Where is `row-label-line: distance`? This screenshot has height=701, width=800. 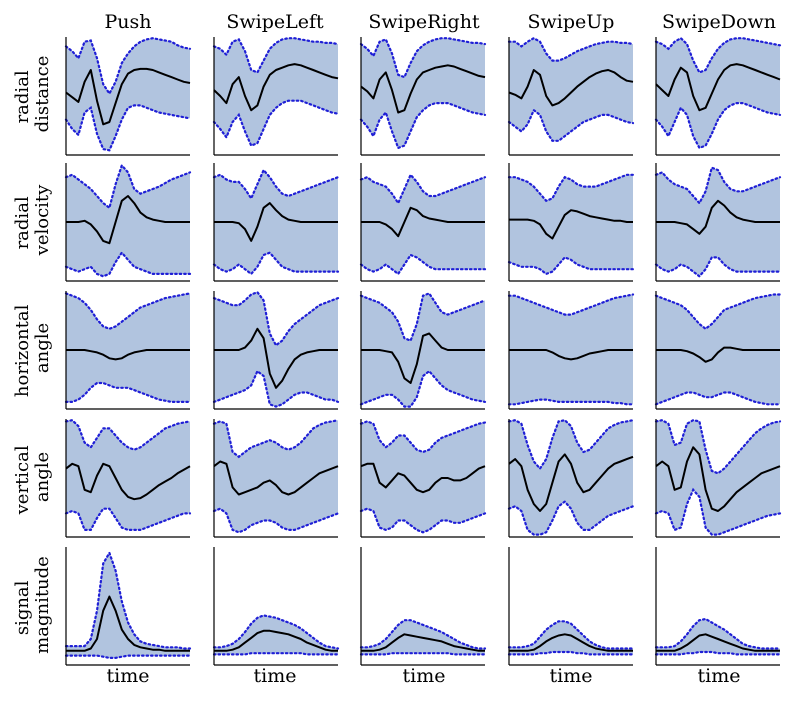
row-label-line: distance is located at coordinates (42, 94).